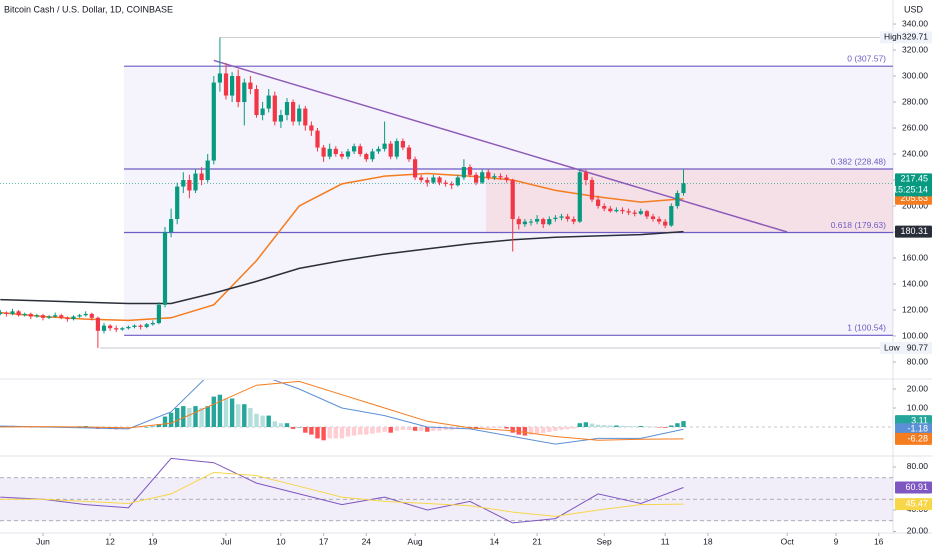 The width and height of the screenshot is (932, 550). What do you see at coordinates (915, 309) in the screenshot?
I see `y-tick-label: 120.00` at bounding box center [915, 309].